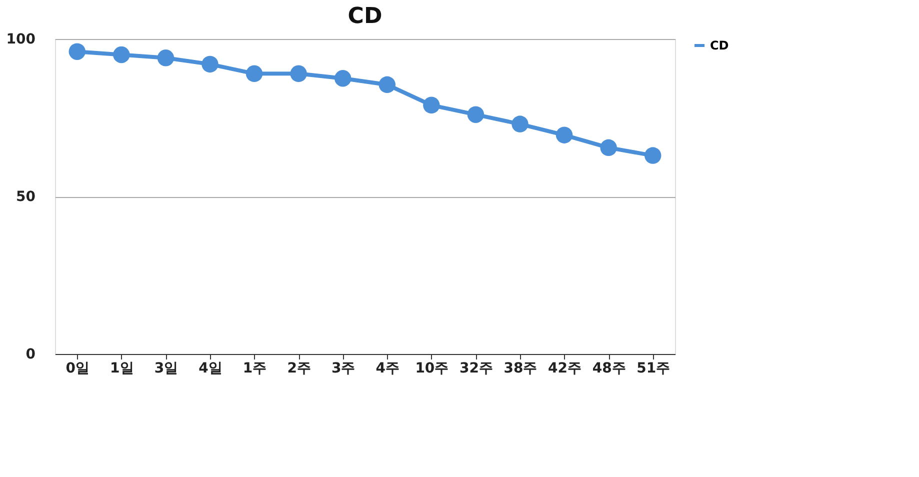 Image resolution: width=919 pixels, height=477 pixels. I want to click on x-tick-label: 38주, so click(521, 368).